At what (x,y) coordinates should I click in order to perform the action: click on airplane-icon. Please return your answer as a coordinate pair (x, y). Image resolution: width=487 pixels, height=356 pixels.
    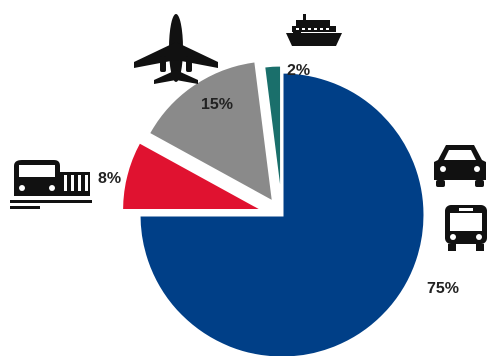
    Looking at the image, I should click on (176, 49).